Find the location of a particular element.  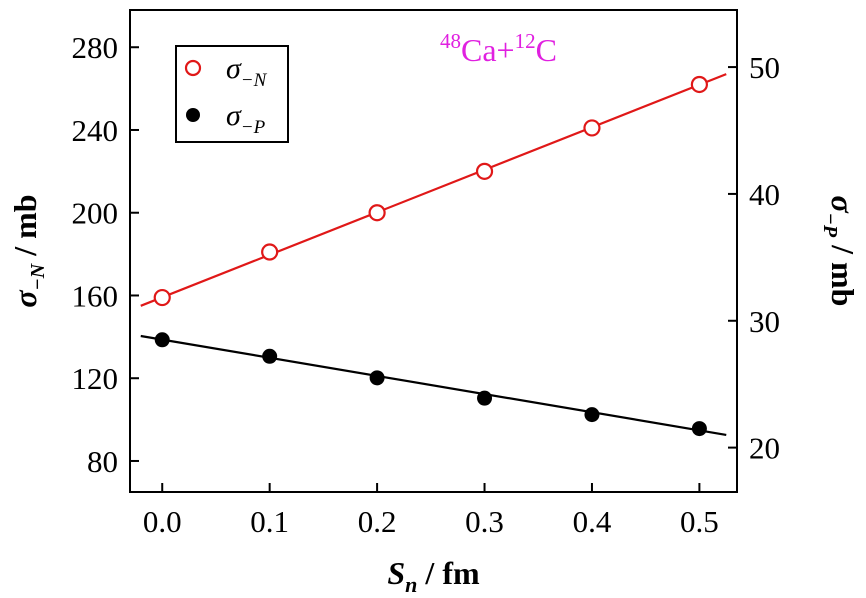

x-tick-label: 0.5 is located at coordinates (699, 521).